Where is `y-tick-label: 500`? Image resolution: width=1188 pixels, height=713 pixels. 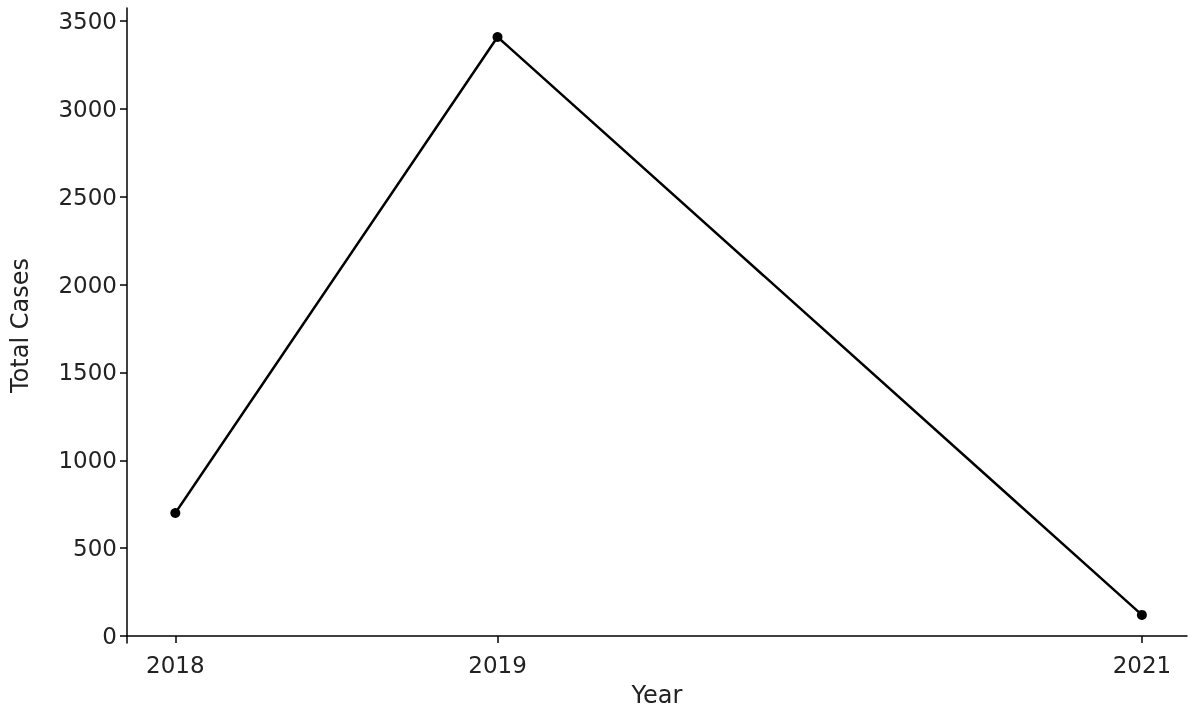
y-tick-label: 500 is located at coordinates (95, 548).